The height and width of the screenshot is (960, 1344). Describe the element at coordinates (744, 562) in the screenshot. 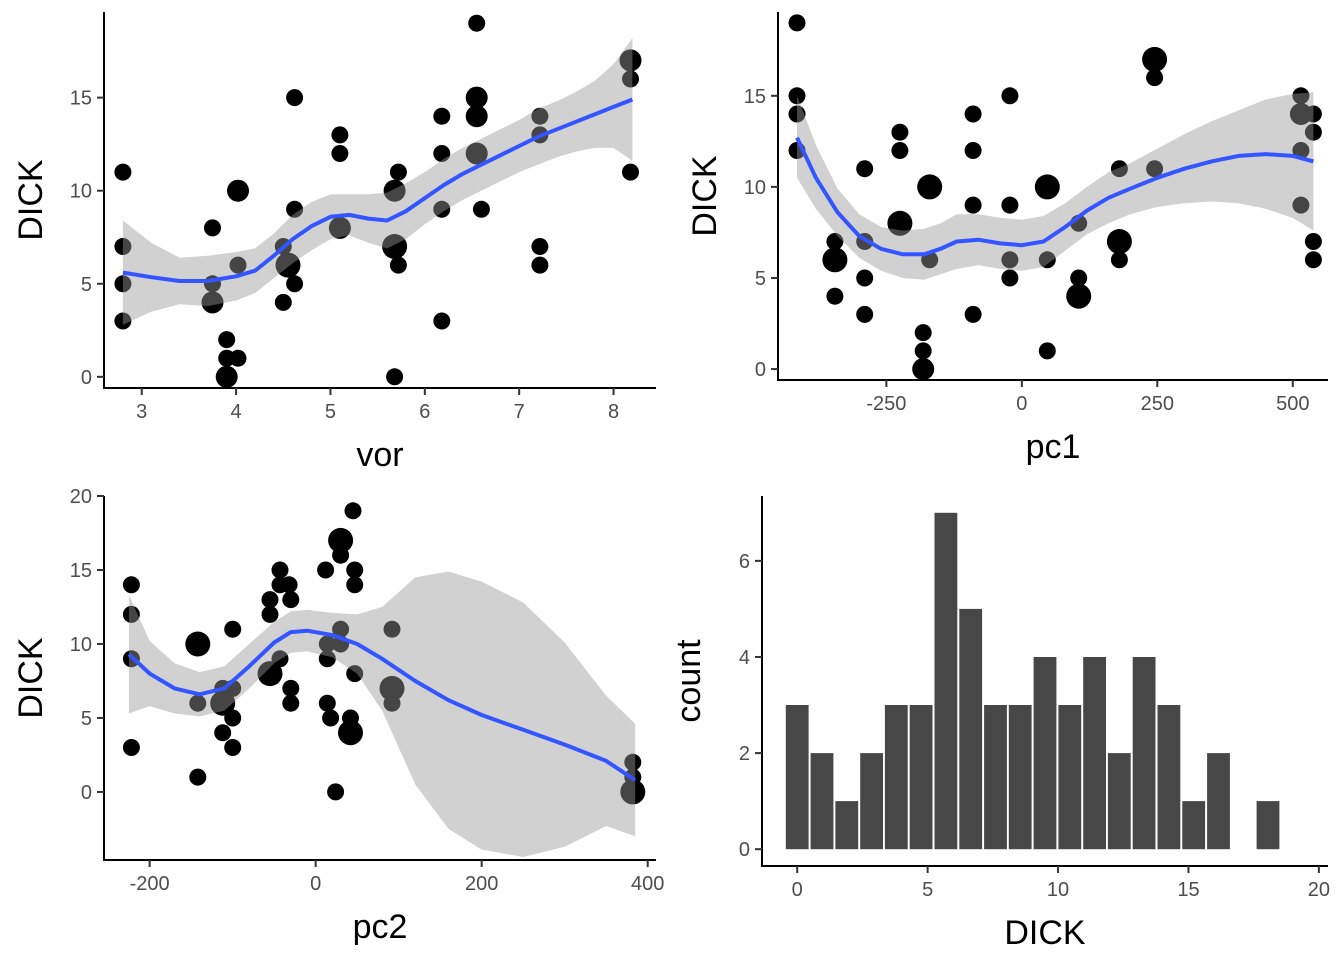

I see `y-tick-label: 6` at that location.